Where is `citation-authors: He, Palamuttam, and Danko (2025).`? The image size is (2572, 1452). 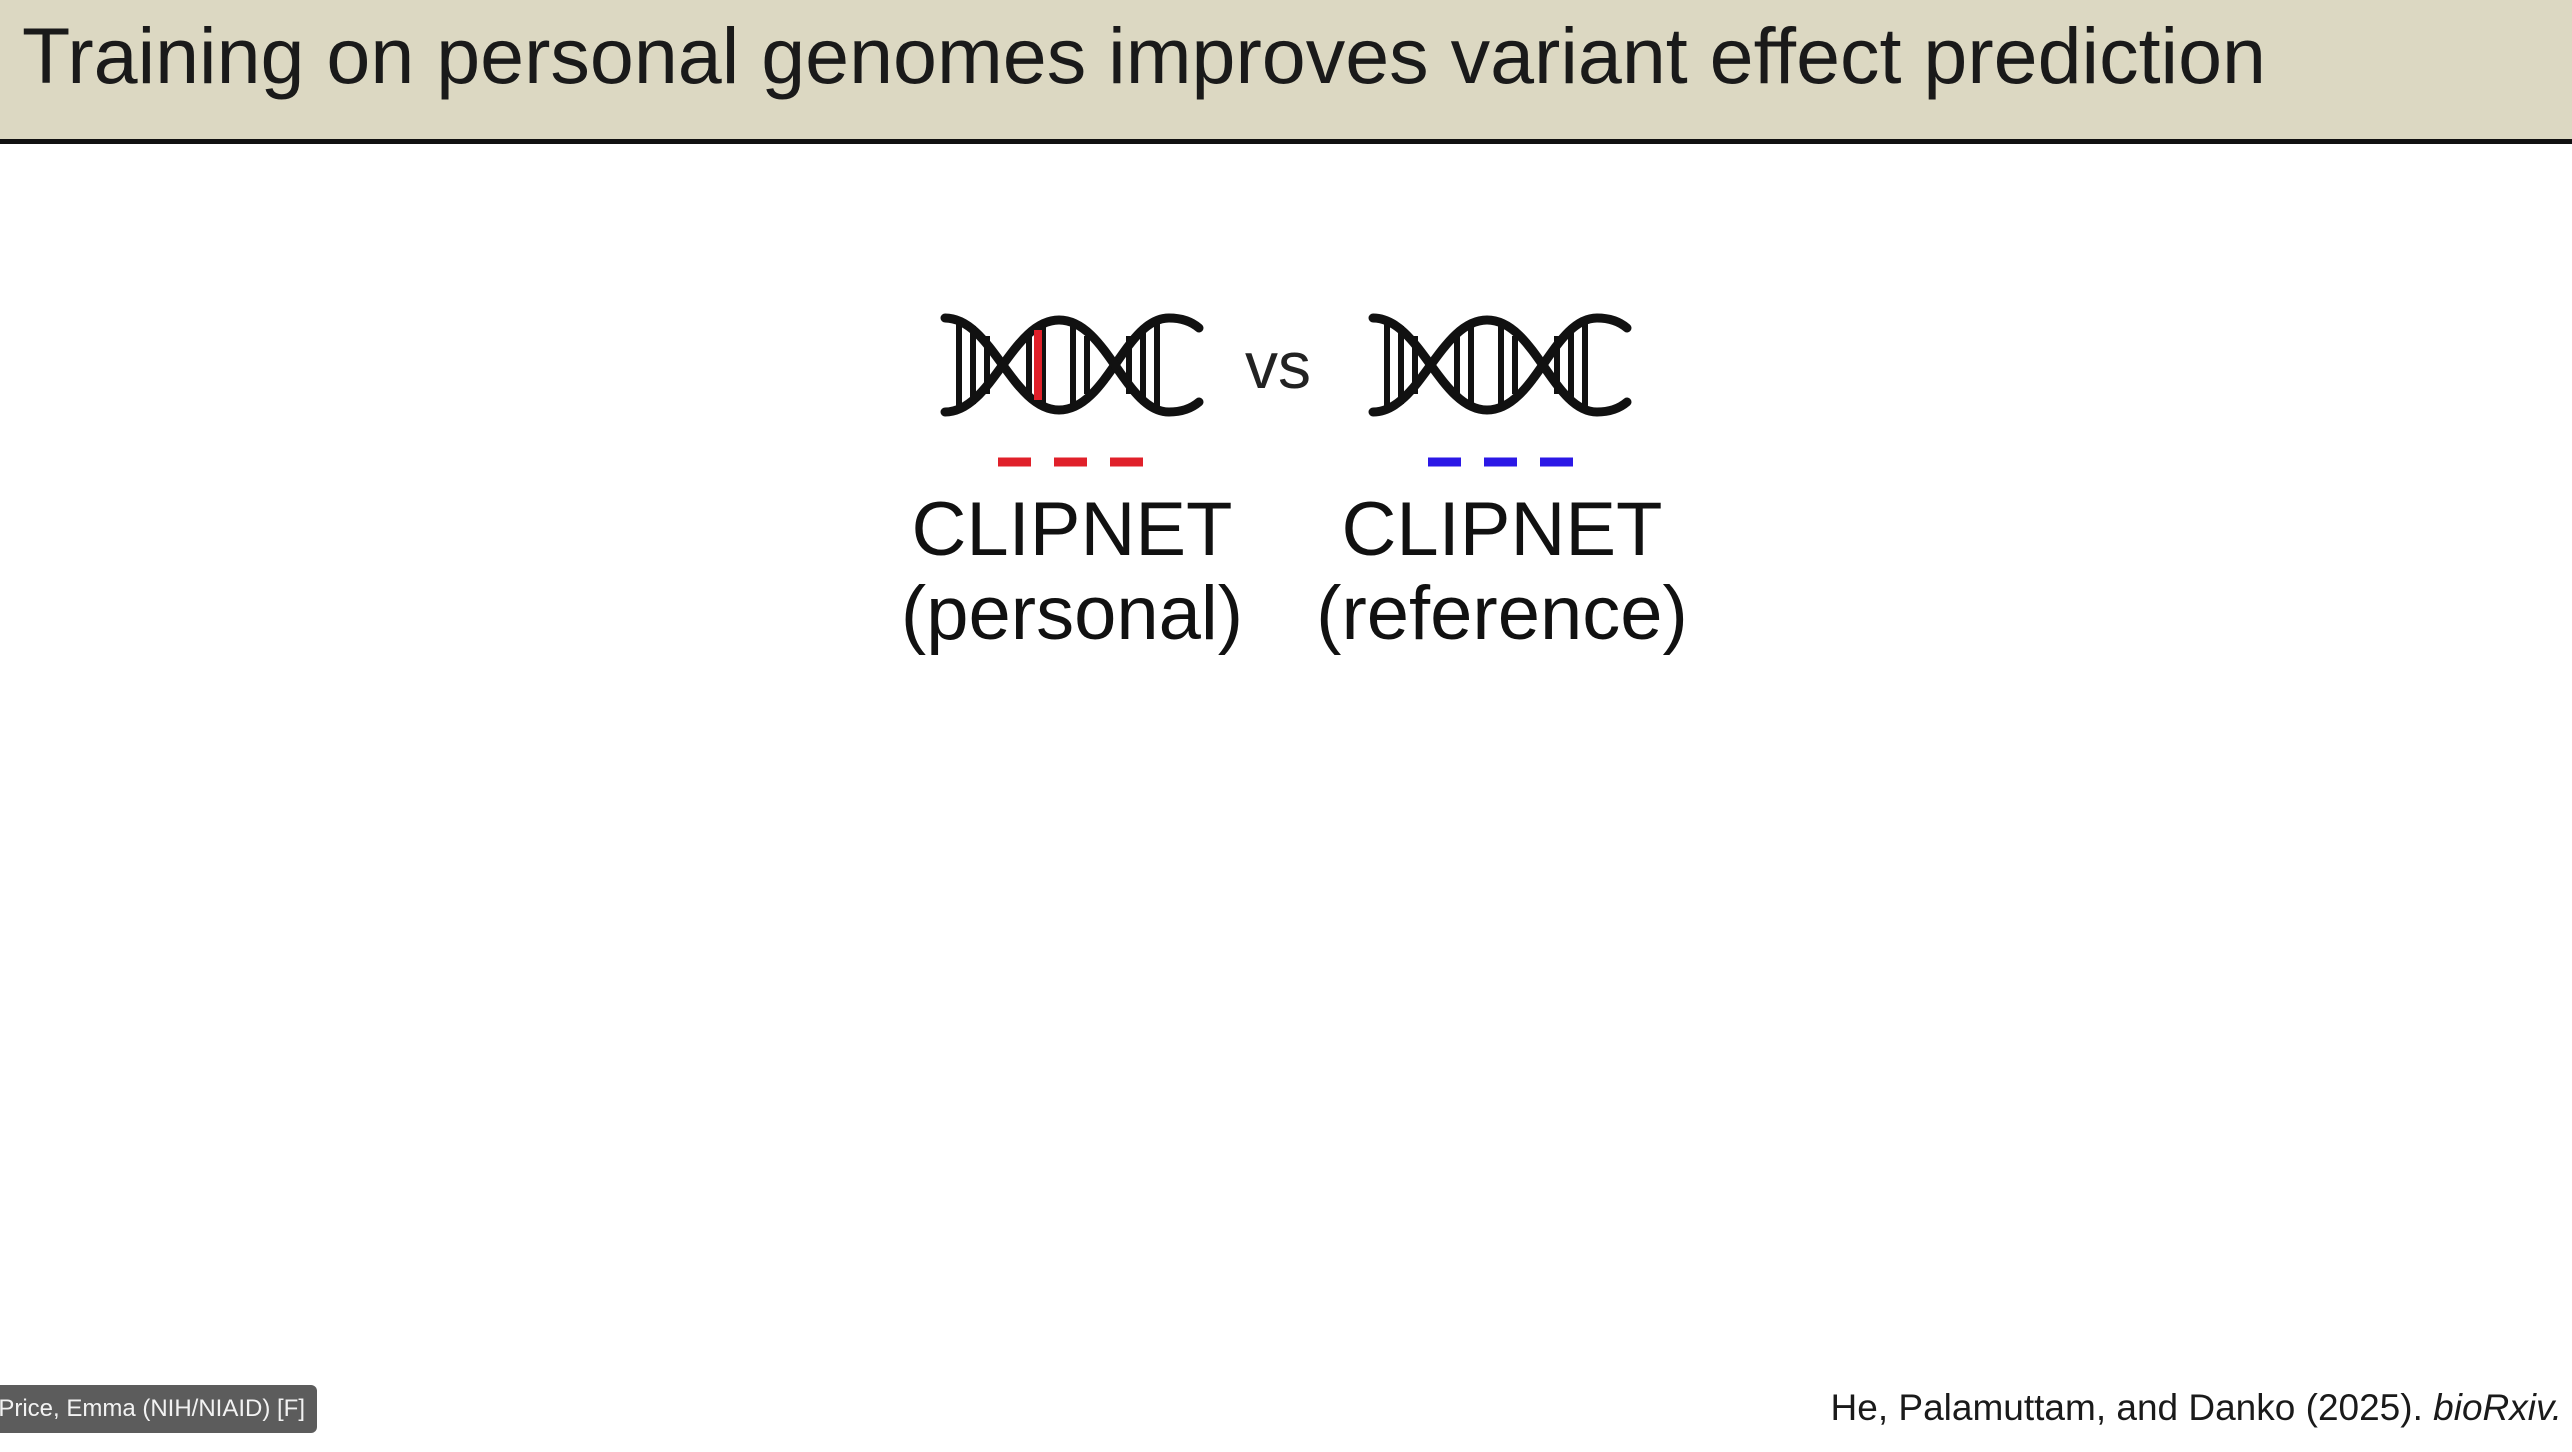
citation-authors: He, Palamuttam, and Danko (2025). is located at coordinates (2132, 1407).